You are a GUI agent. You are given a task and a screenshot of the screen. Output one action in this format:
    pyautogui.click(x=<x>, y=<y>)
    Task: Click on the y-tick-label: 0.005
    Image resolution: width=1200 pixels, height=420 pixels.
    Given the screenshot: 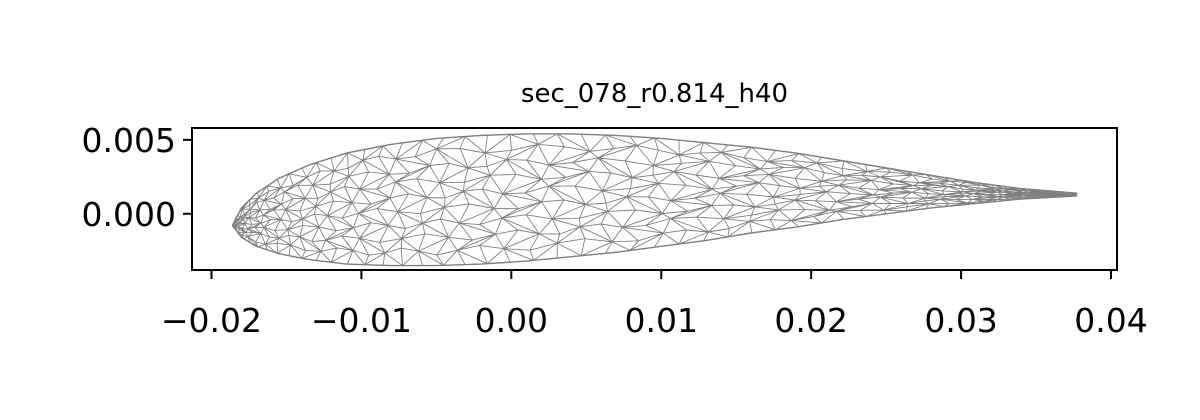 What is the action you would take?
    pyautogui.click(x=129, y=140)
    